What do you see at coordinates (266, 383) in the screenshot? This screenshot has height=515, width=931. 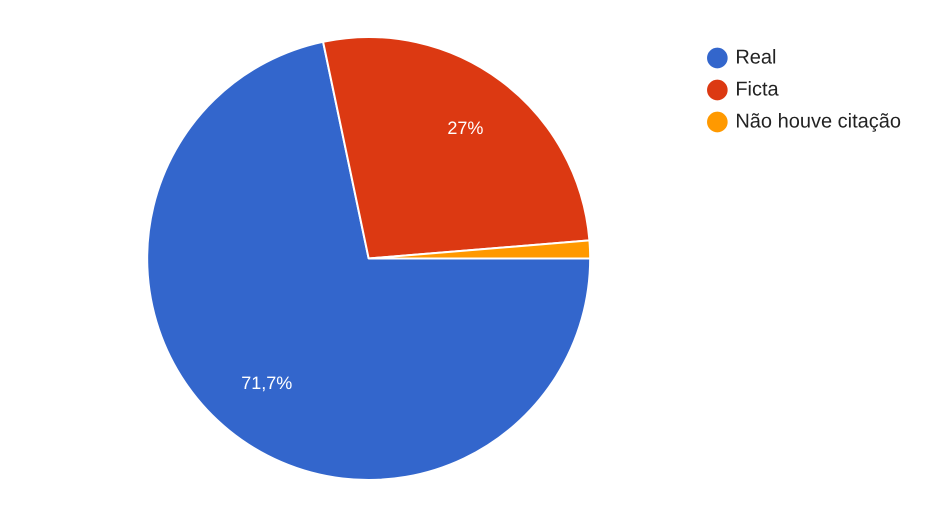 I see `data-label: 71,7%` at bounding box center [266, 383].